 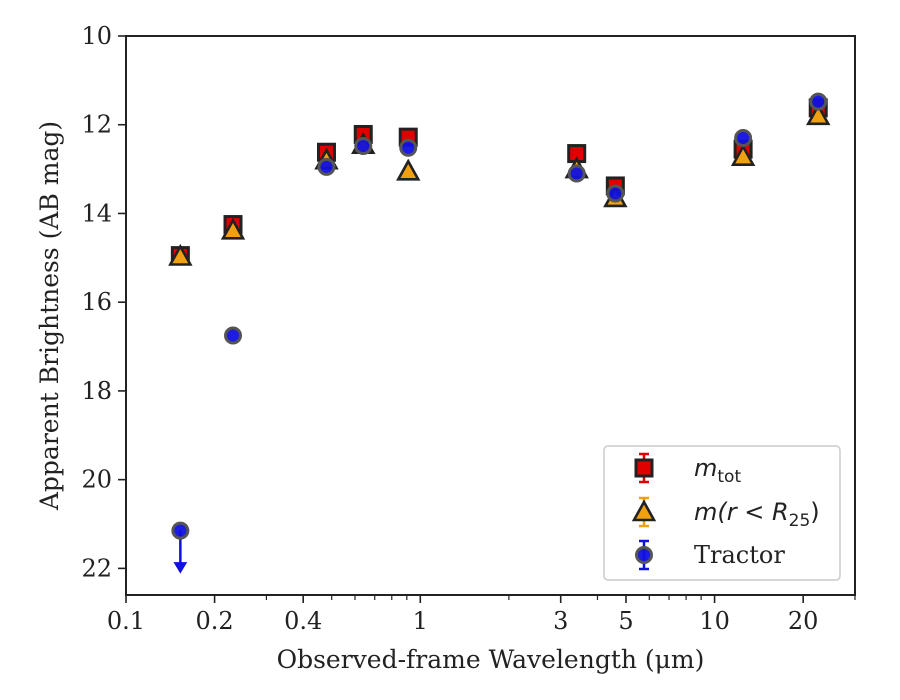 I want to click on y-tick-label: 18, so click(x=96, y=391).